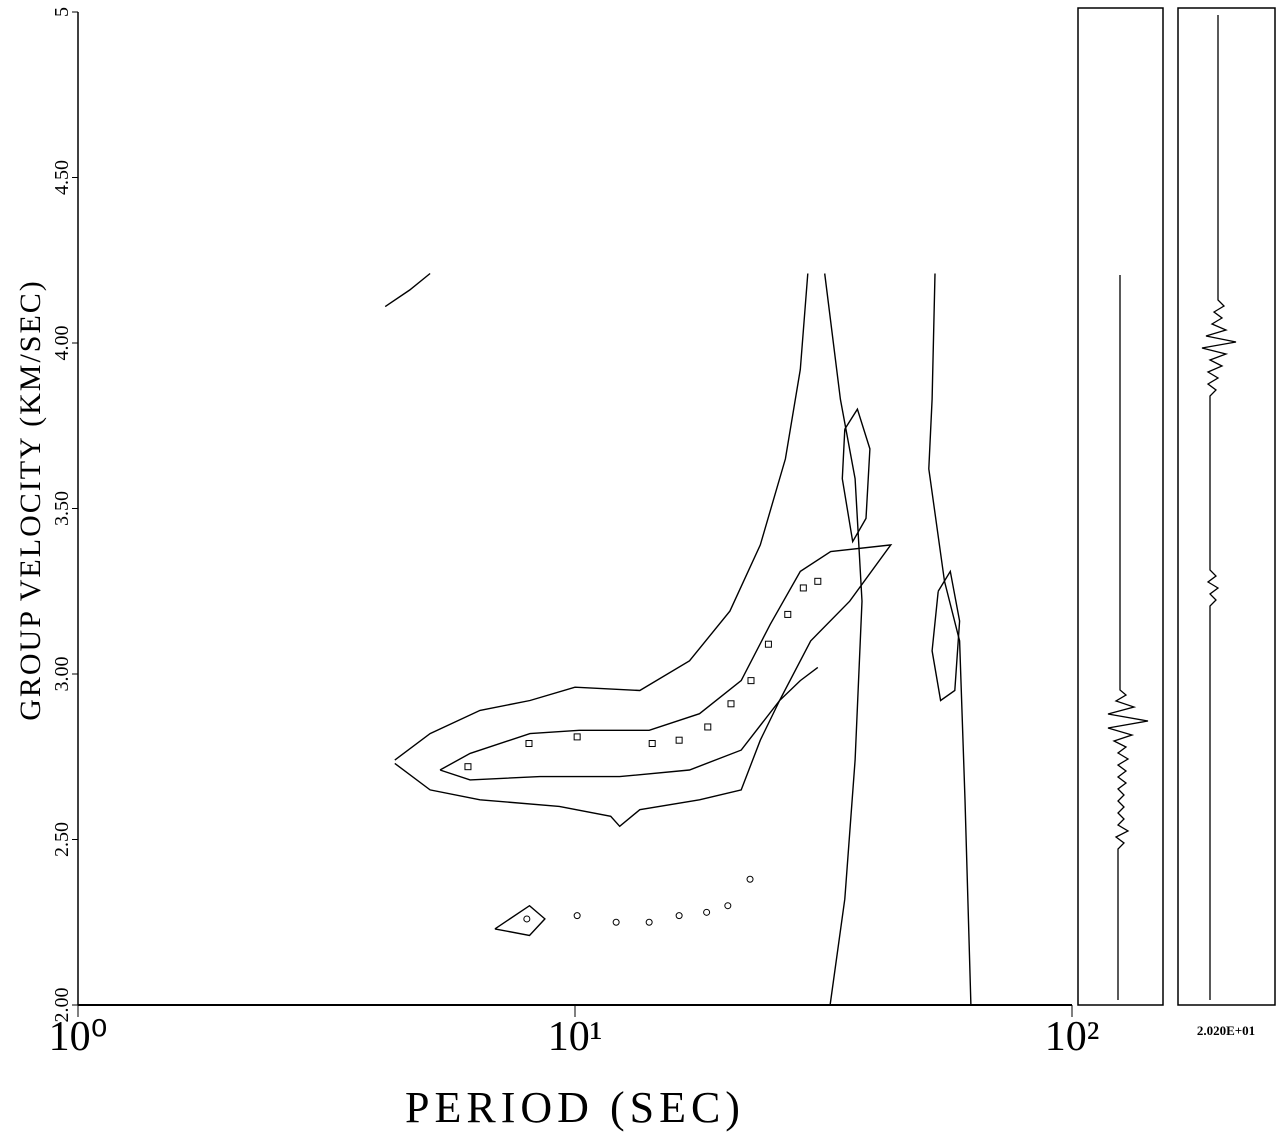 The width and height of the screenshot is (1287, 1139). What do you see at coordinates (62, 1005) in the screenshot?
I see `y-tick-label: 2.00` at bounding box center [62, 1005].